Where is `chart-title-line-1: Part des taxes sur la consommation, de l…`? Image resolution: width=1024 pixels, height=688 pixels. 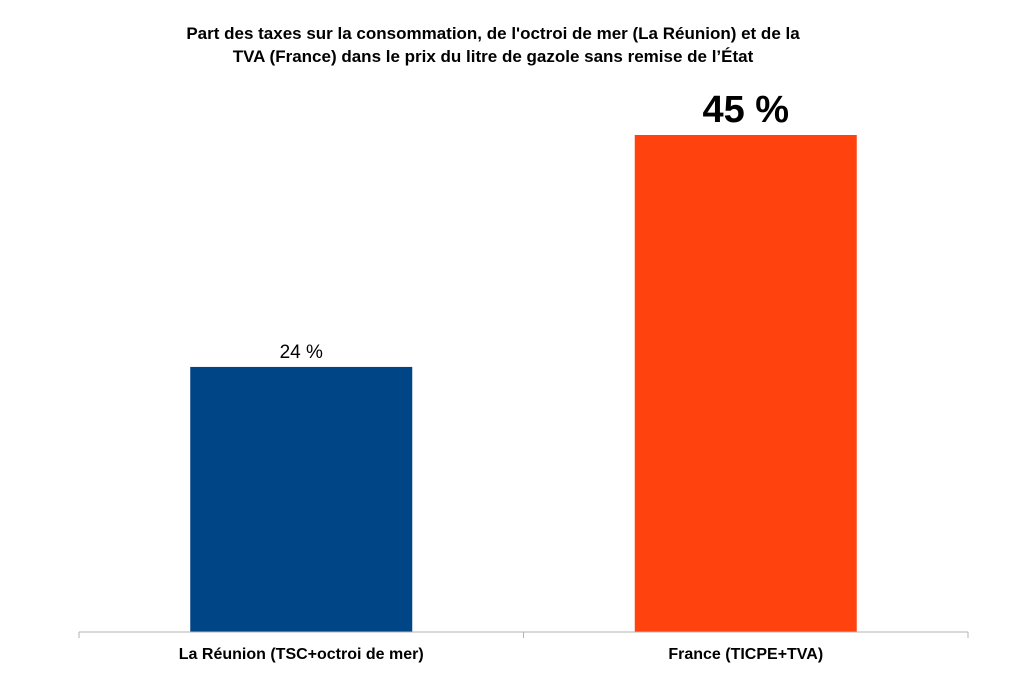
chart-title-line-1: Part des taxes sur la consommation, de l… is located at coordinates (493, 33).